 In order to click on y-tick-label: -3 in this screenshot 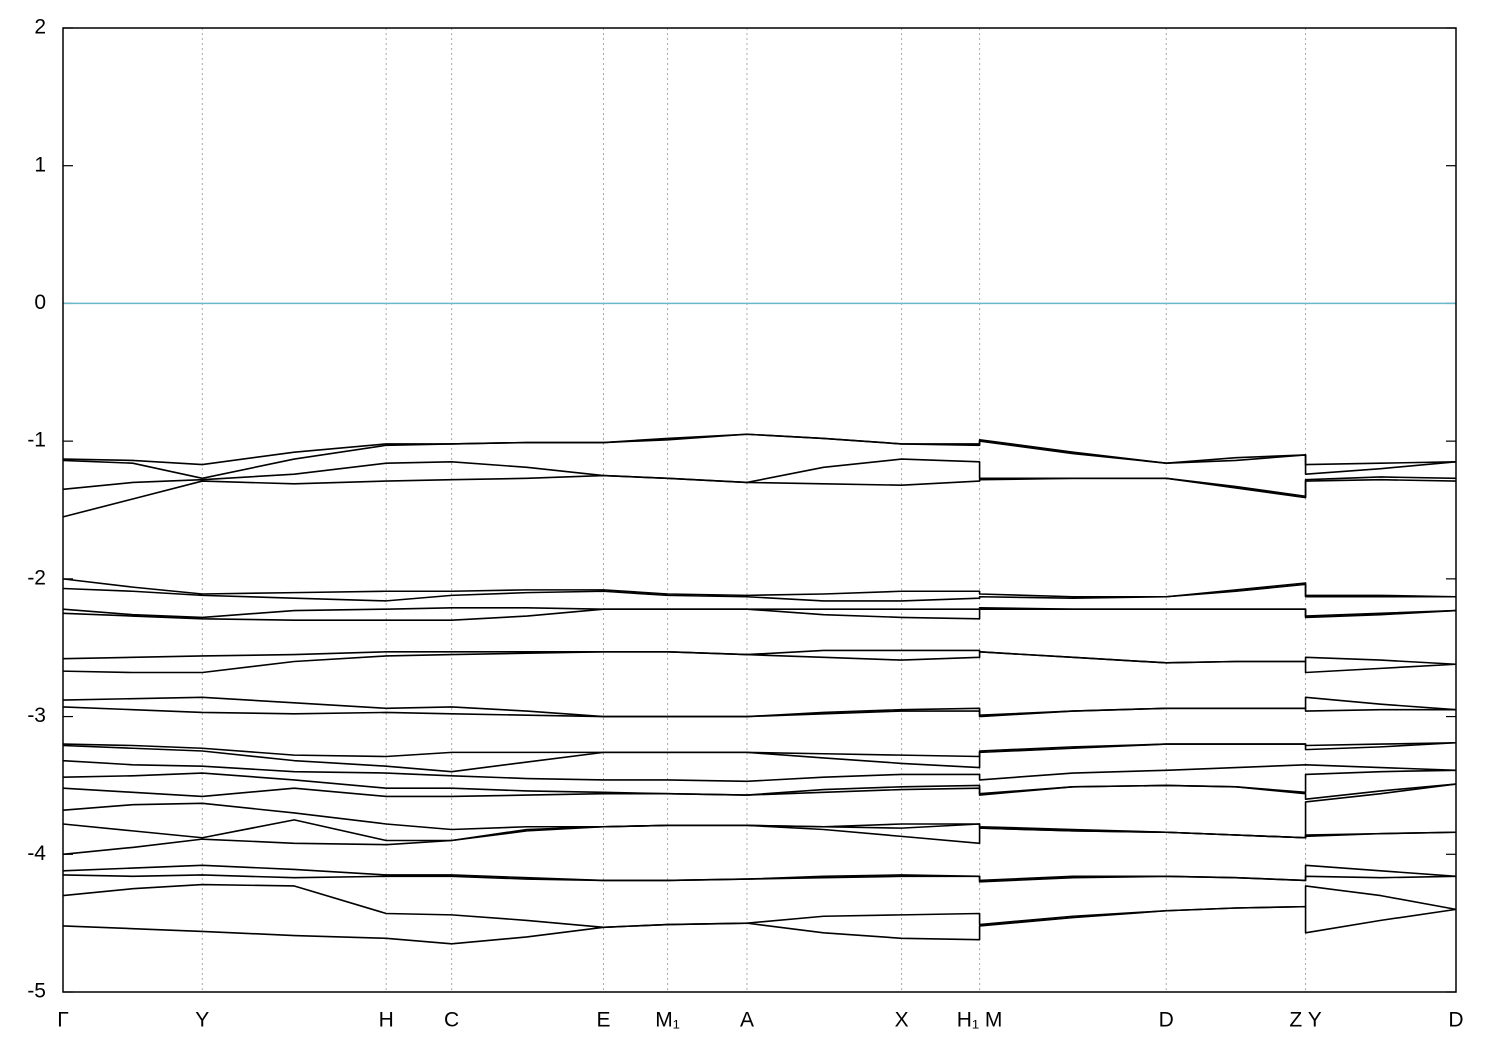, I will do `click(36, 715)`.